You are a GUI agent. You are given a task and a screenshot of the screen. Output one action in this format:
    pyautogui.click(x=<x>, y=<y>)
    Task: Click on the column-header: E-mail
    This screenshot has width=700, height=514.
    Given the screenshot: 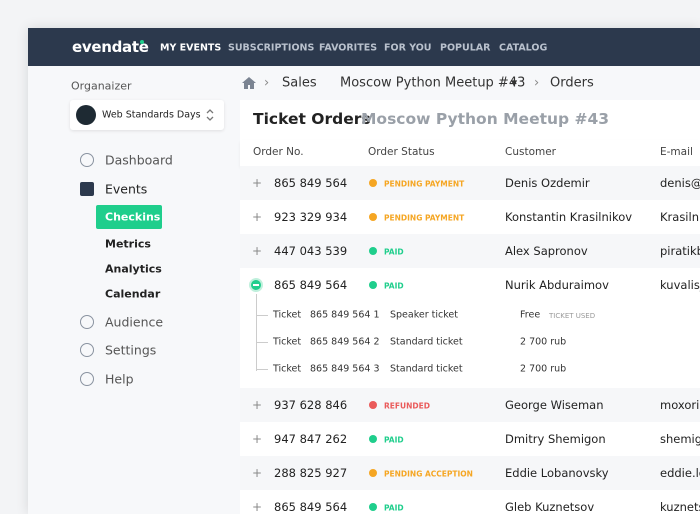 What is the action you would take?
    pyautogui.click(x=676, y=152)
    